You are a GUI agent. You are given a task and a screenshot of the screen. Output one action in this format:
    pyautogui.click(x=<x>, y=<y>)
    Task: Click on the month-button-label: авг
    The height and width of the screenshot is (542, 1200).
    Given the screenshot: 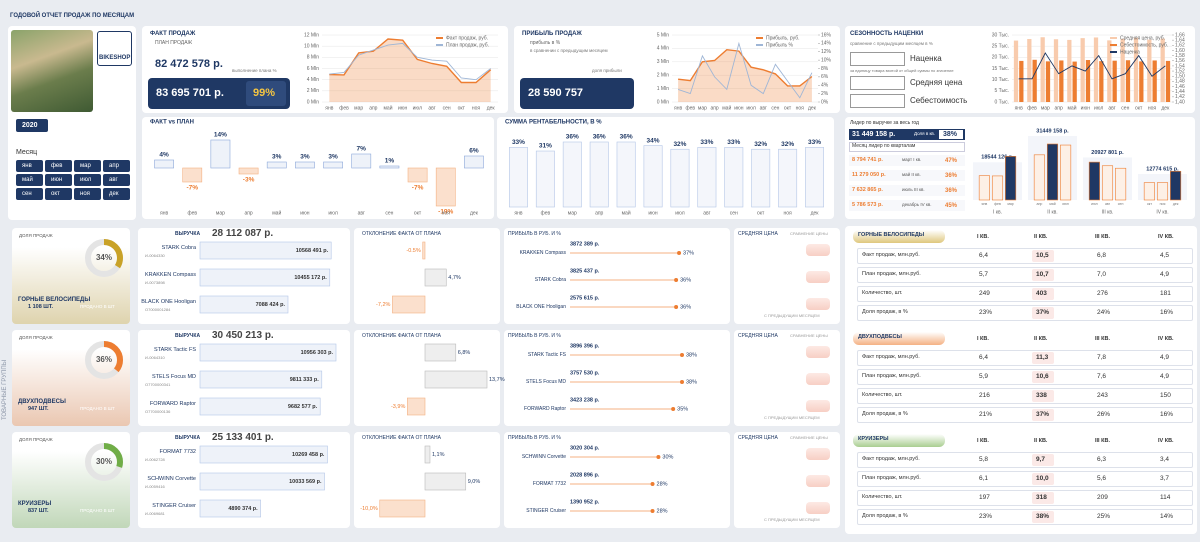 What is the action you would take?
    pyautogui.click(x=113, y=180)
    